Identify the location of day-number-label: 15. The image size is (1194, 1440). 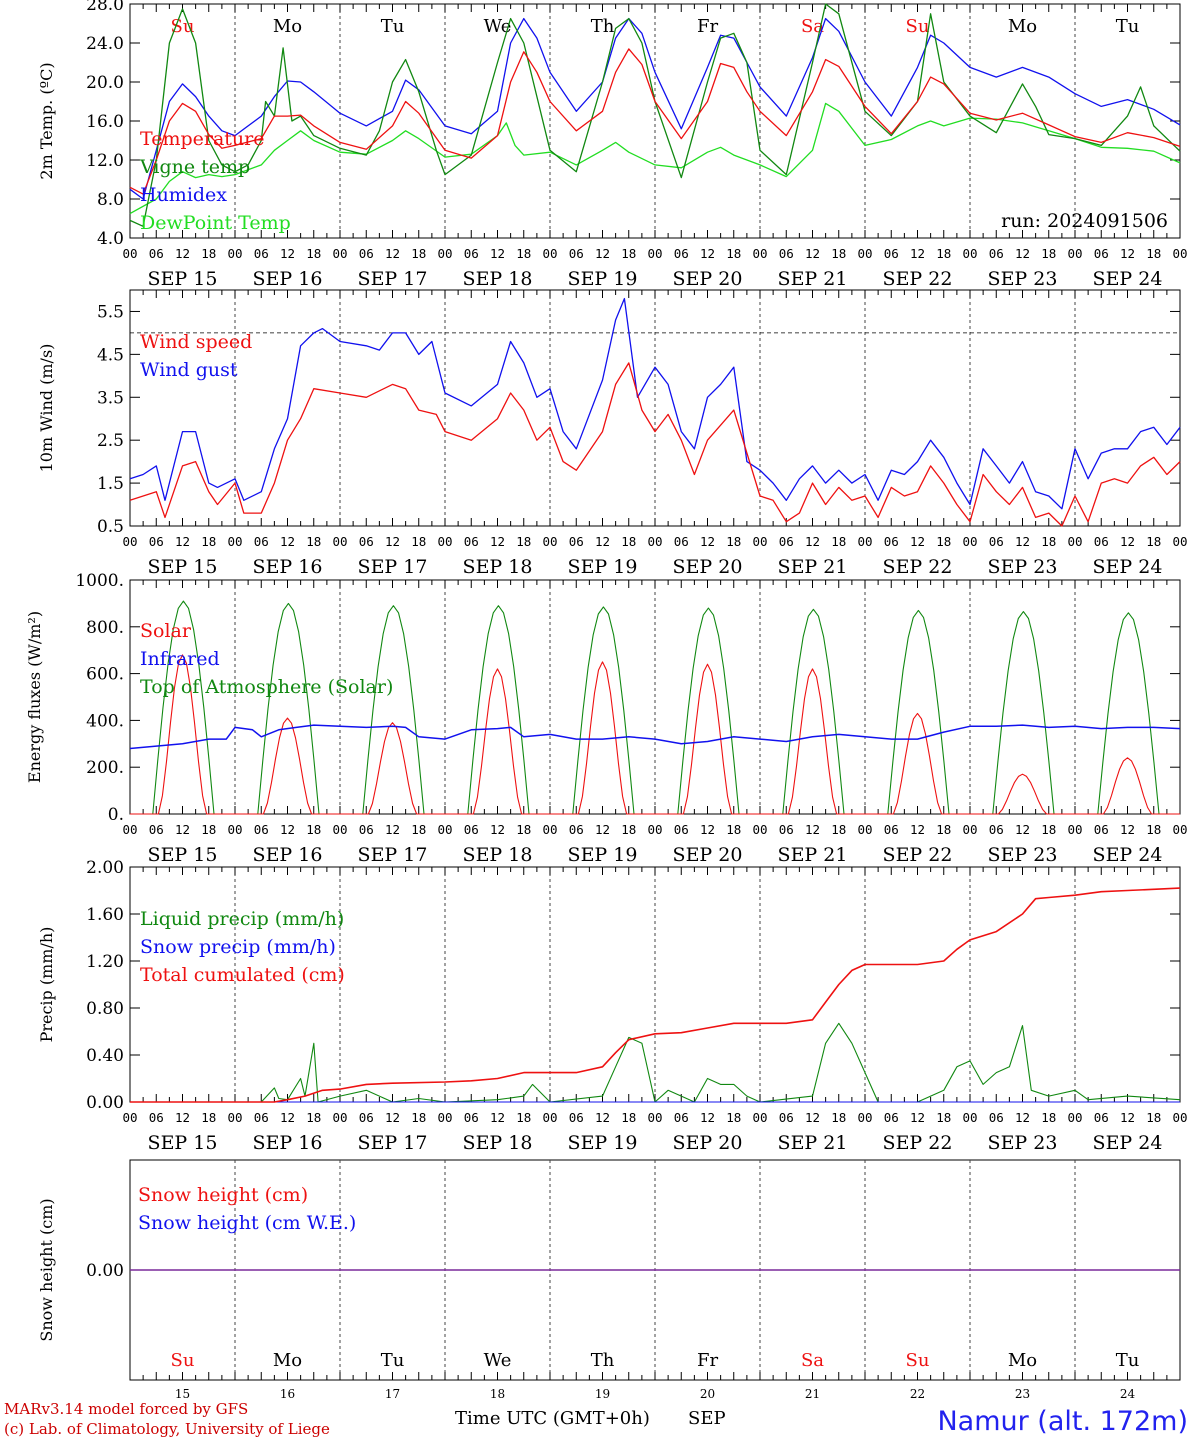
(182, 1394).